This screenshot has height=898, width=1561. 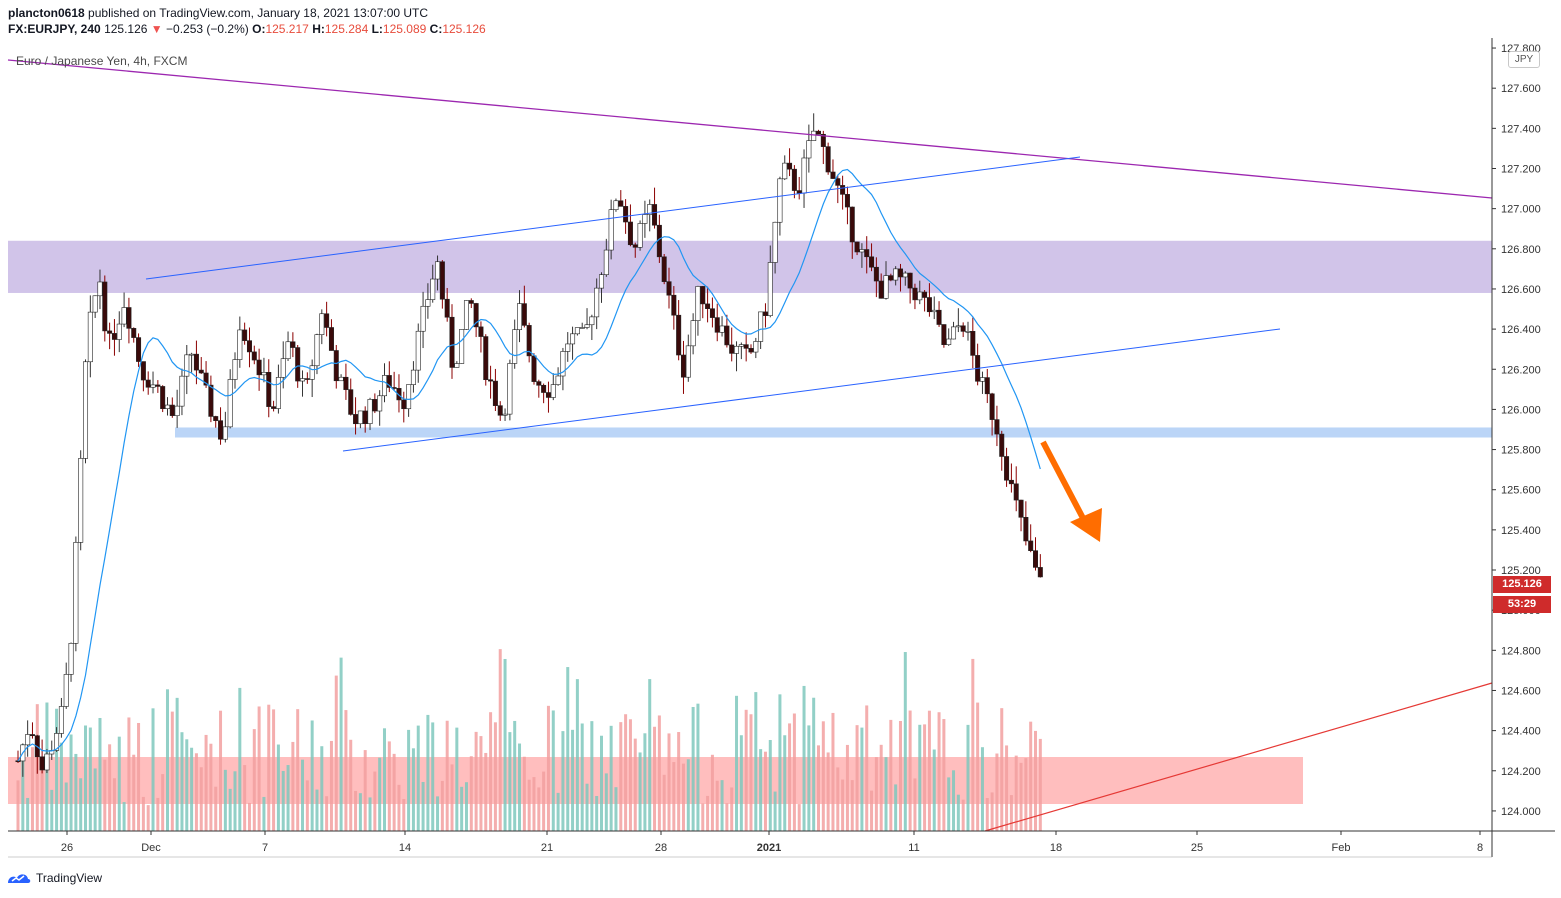 What do you see at coordinates (1521, 169) in the screenshot?
I see `y-tick-label: 127.200` at bounding box center [1521, 169].